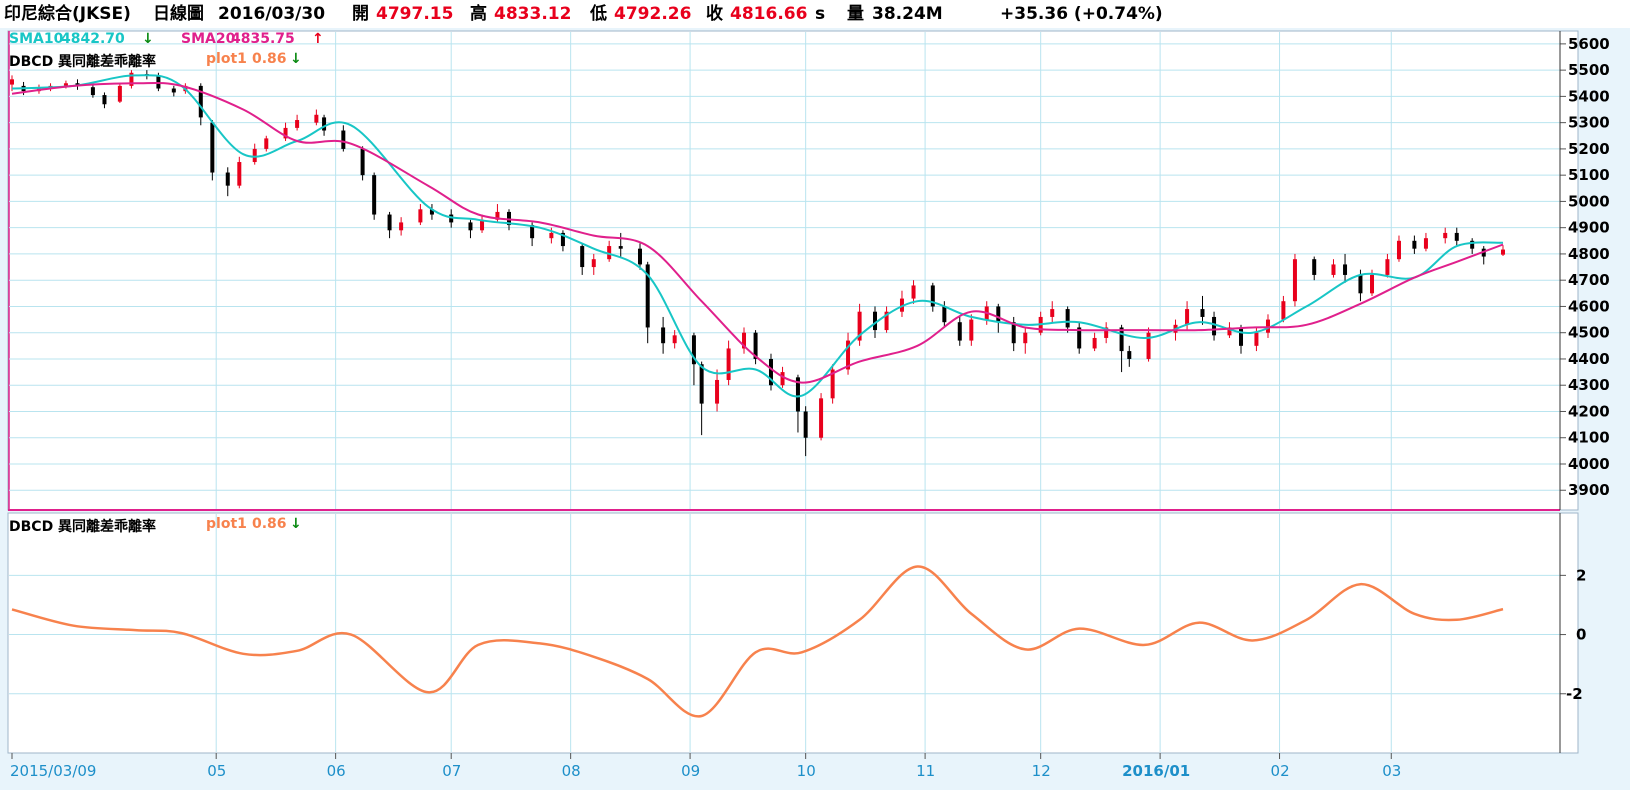 The width and height of the screenshot is (1630, 790). What do you see at coordinates (169, 60) in the screenshot?
I see `main-indicator-legend: DBCD 異同離差乖離率 plot1 0.86 ↓` at bounding box center [169, 60].